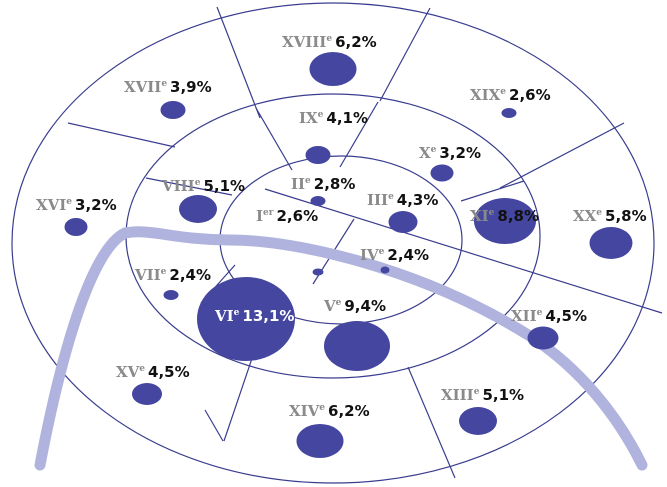 This screenshot has height=487, width=667. What do you see at coordinates (518, 216) in the screenshot?
I see `pct-xi: 8,8%` at bounding box center [518, 216].